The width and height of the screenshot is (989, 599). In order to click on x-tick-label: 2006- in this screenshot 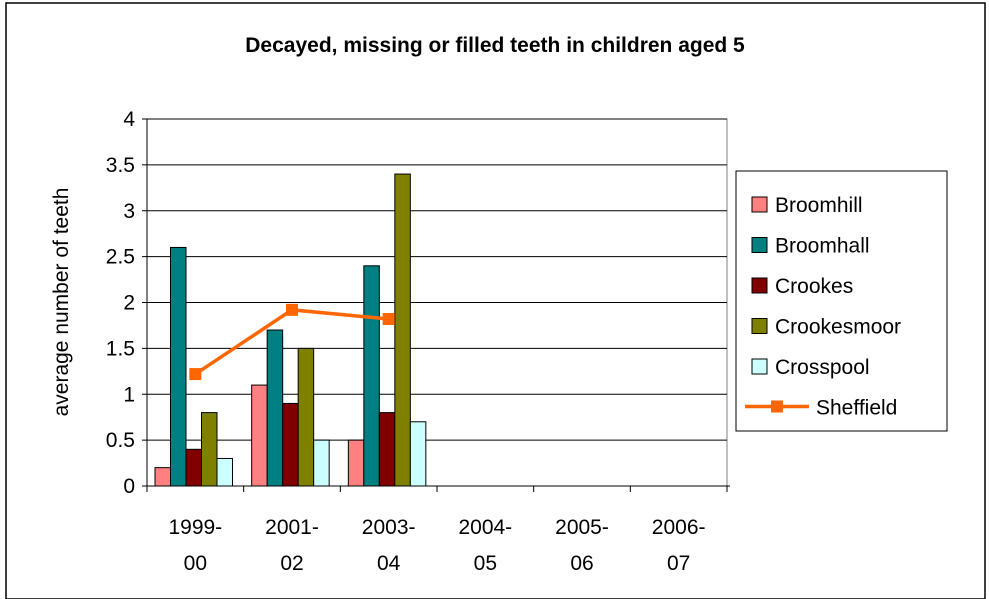, I will do `click(679, 527)`.